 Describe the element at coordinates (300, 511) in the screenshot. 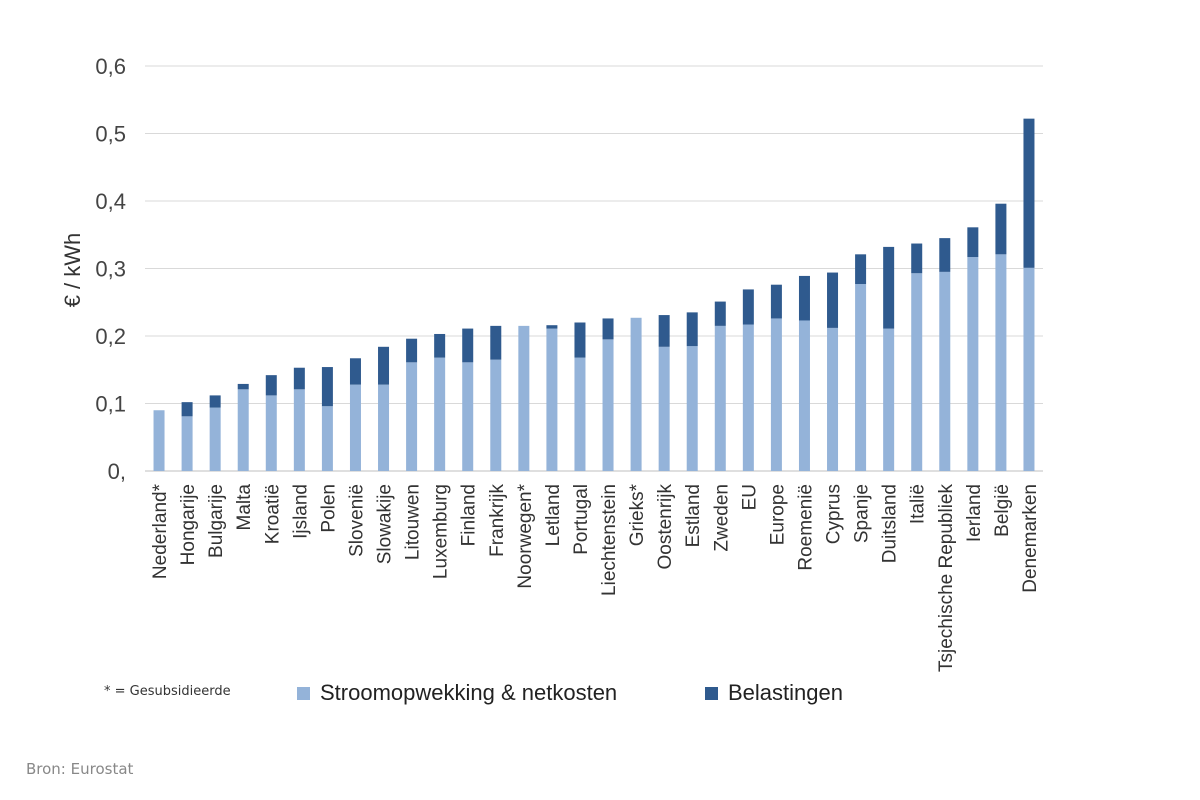

I see `x-tick-label: Ijsland` at that location.